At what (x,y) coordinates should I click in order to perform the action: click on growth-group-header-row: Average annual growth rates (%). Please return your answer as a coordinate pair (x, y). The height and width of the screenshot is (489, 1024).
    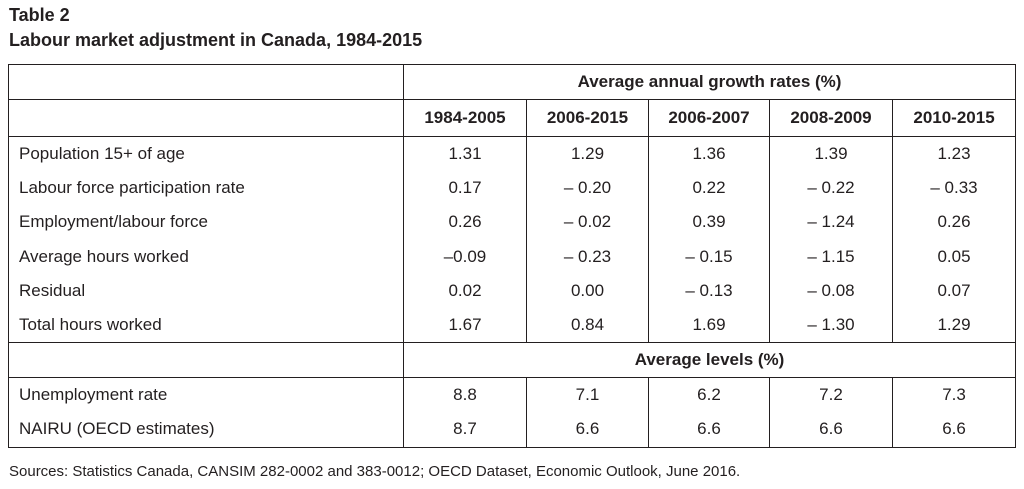
    Looking at the image, I should click on (512, 82).